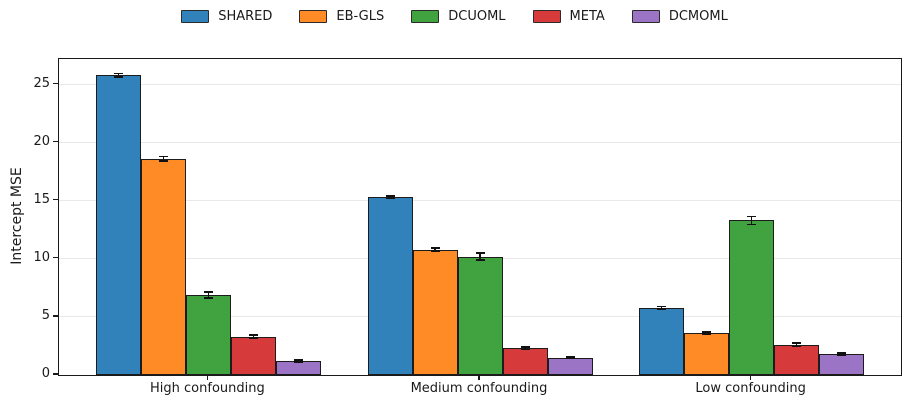 This screenshot has height=408, width=909. What do you see at coordinates (41, 199) in the screenshot?
I see `y-tick-label-15: 15` at bounding box center [41, 199].